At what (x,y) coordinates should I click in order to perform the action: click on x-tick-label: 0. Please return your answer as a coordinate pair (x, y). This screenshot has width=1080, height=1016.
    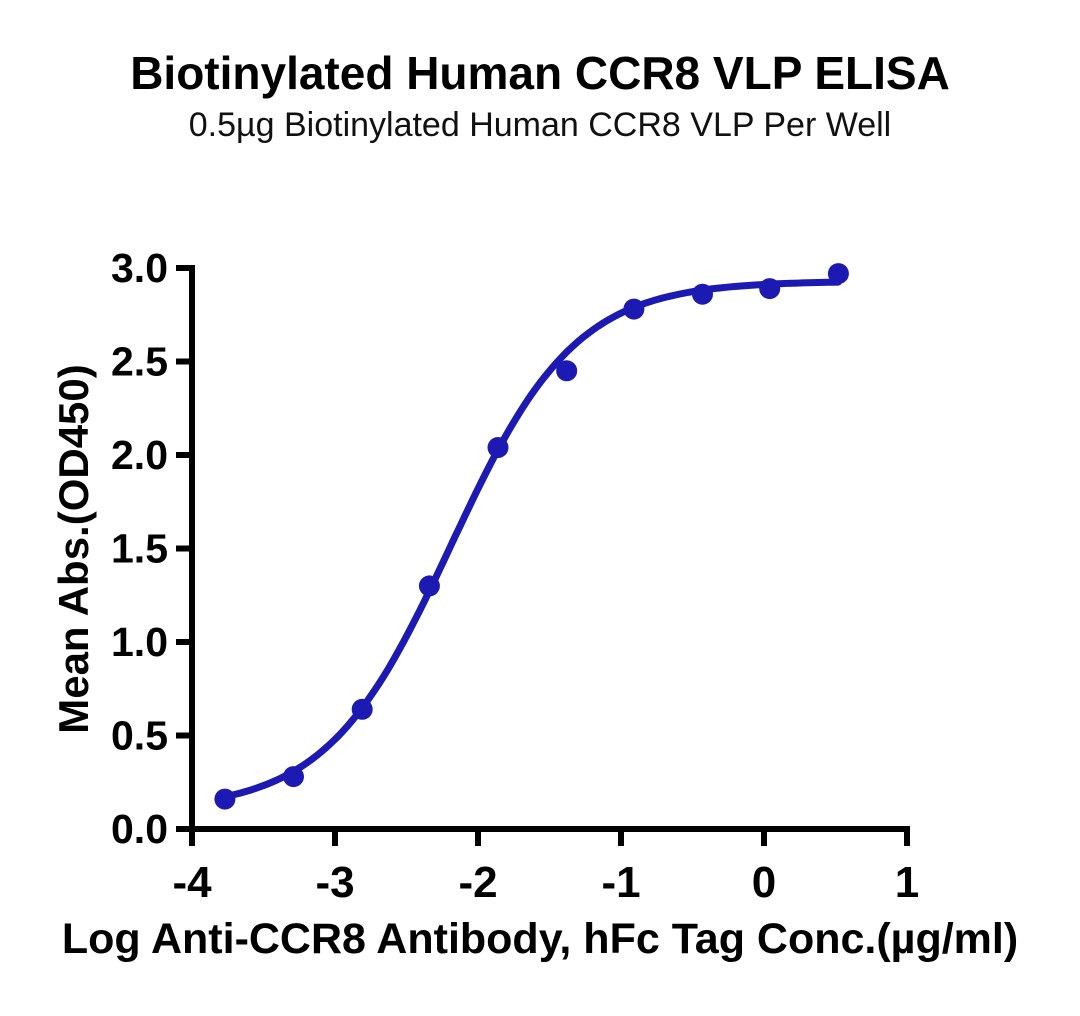
    Looking at the image, I should click on (764, 882).